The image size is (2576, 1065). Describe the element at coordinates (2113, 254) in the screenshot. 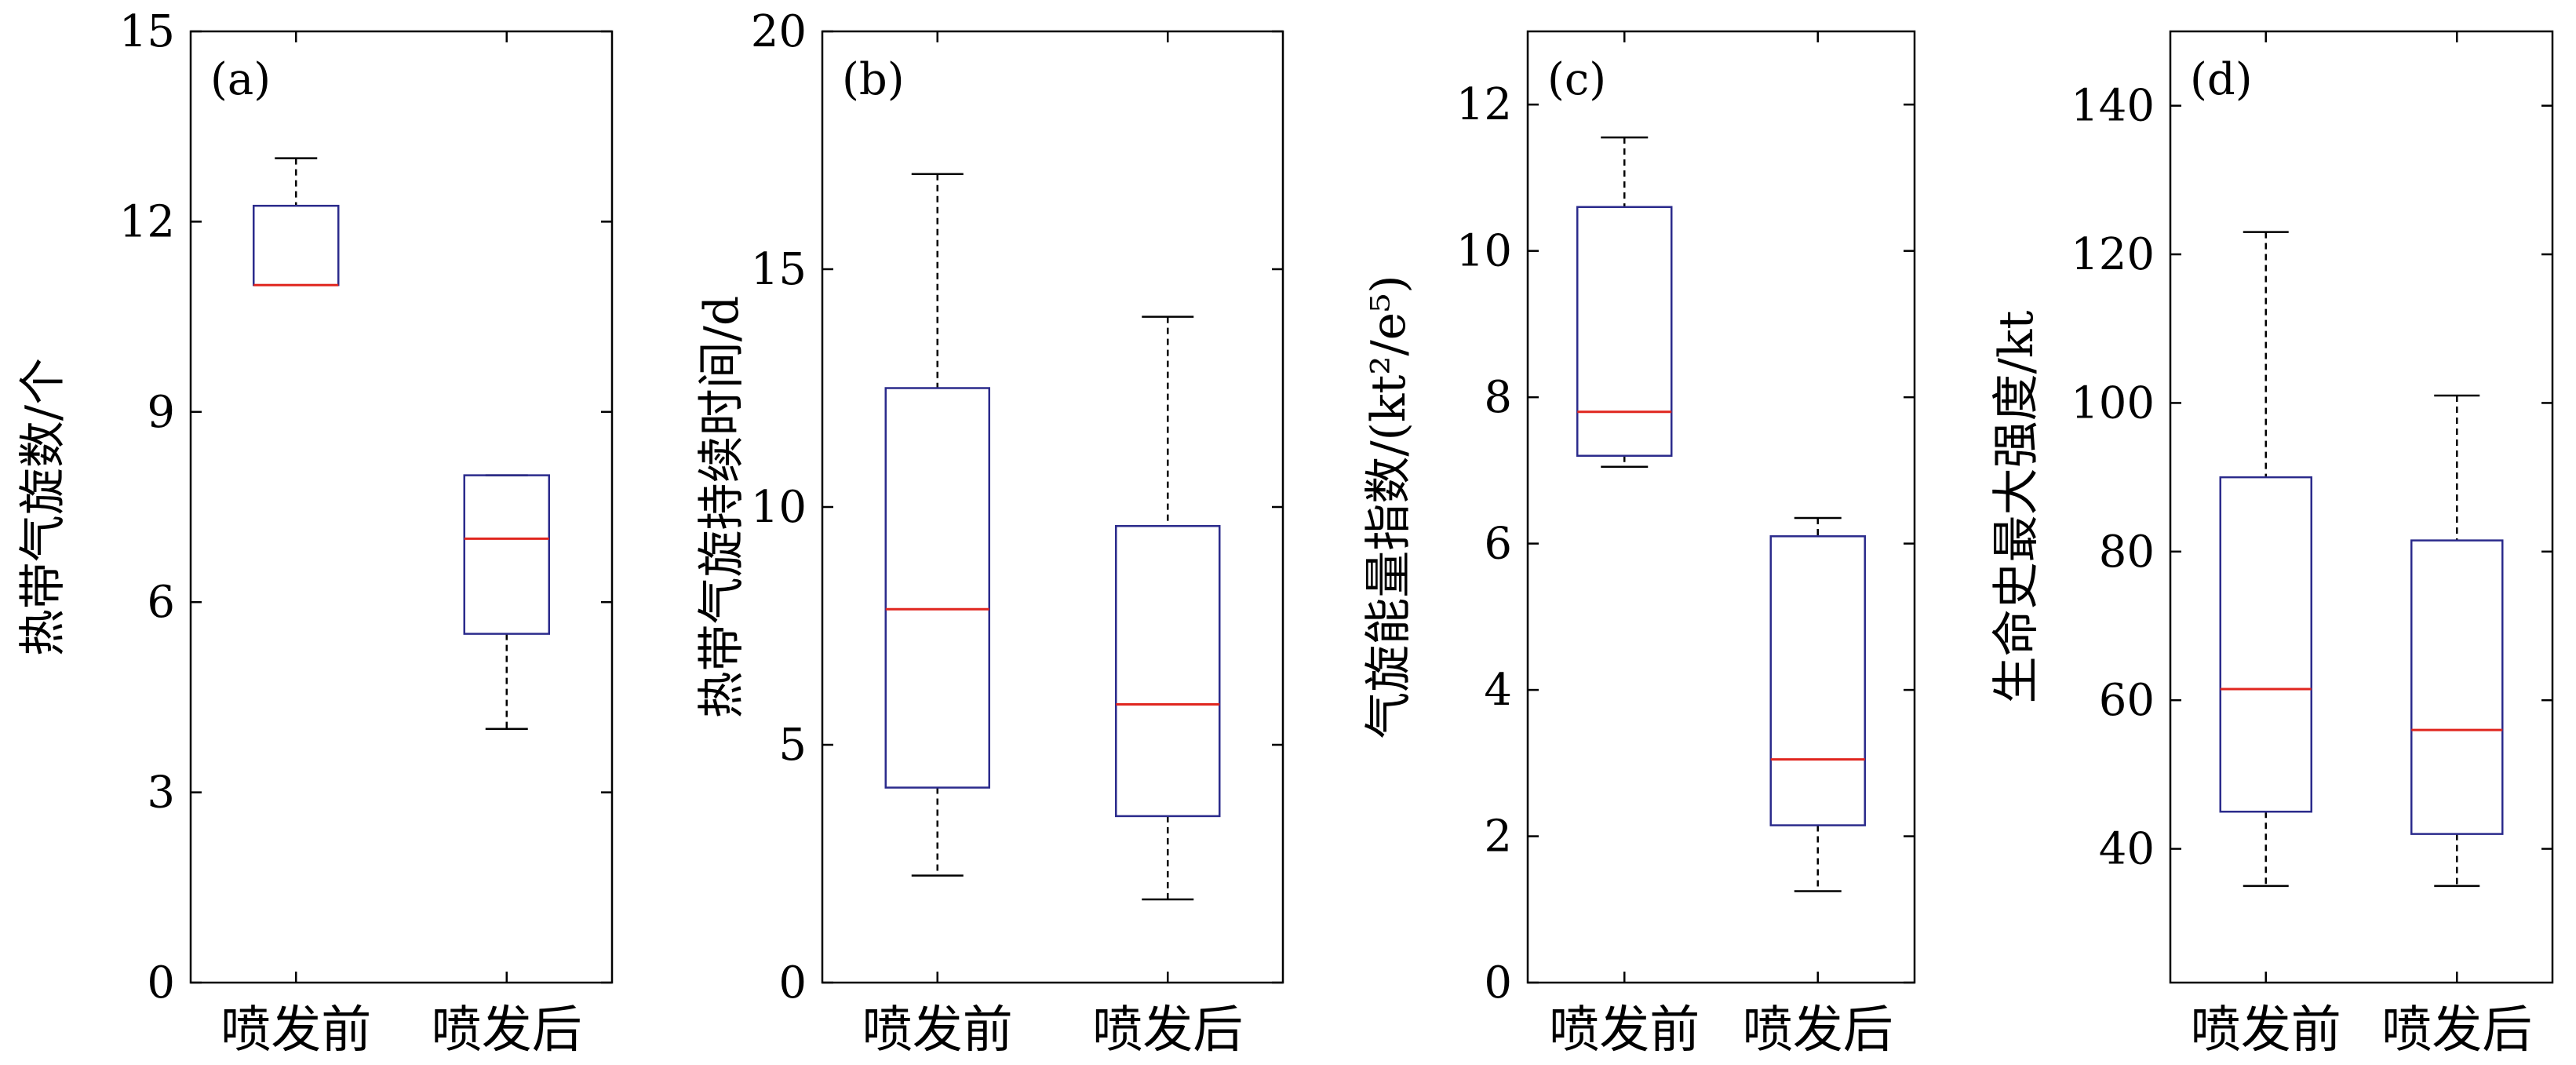

I see `y-tick-label: 120` at that location.